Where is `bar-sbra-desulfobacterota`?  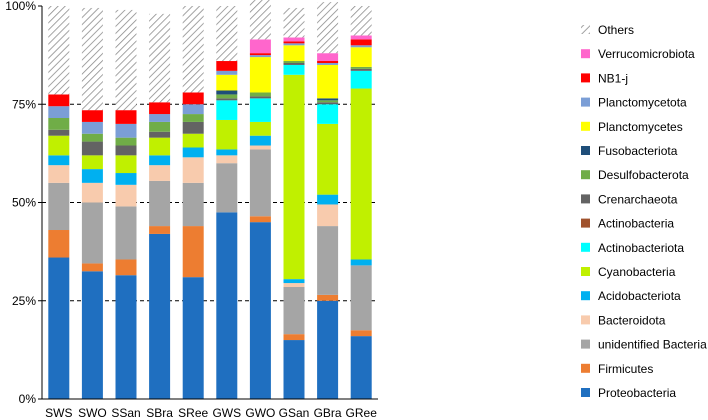 bar-sbra-desulfobacterota is located at coordinates (160, 126).